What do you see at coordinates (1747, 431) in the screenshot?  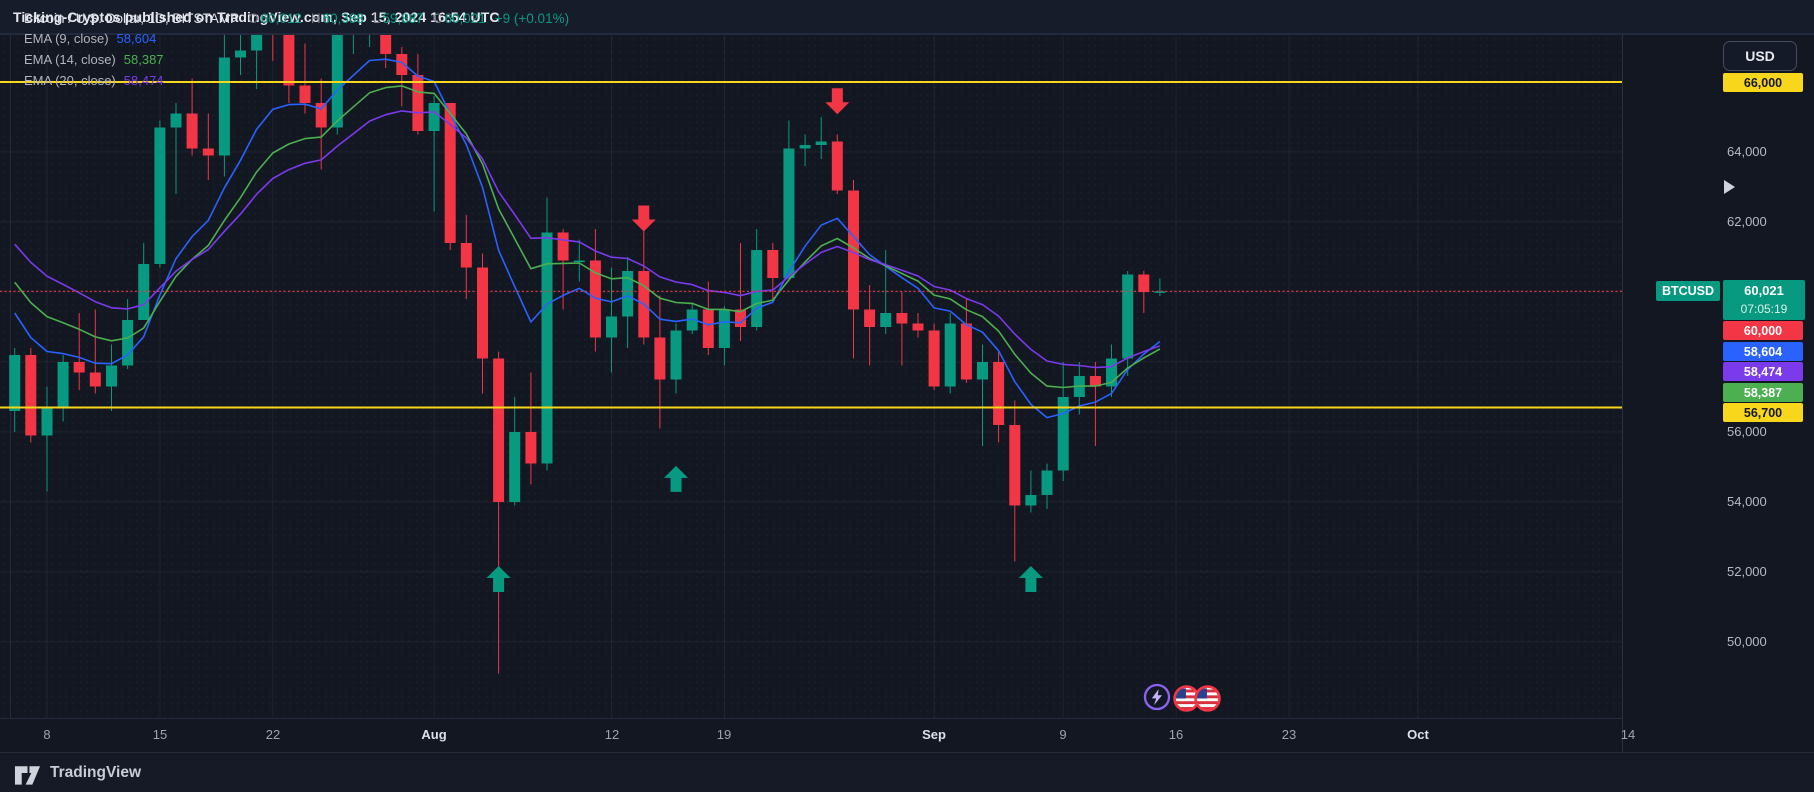 I see `price-tick-label: 56,000` at bounding box center [1747, 431].